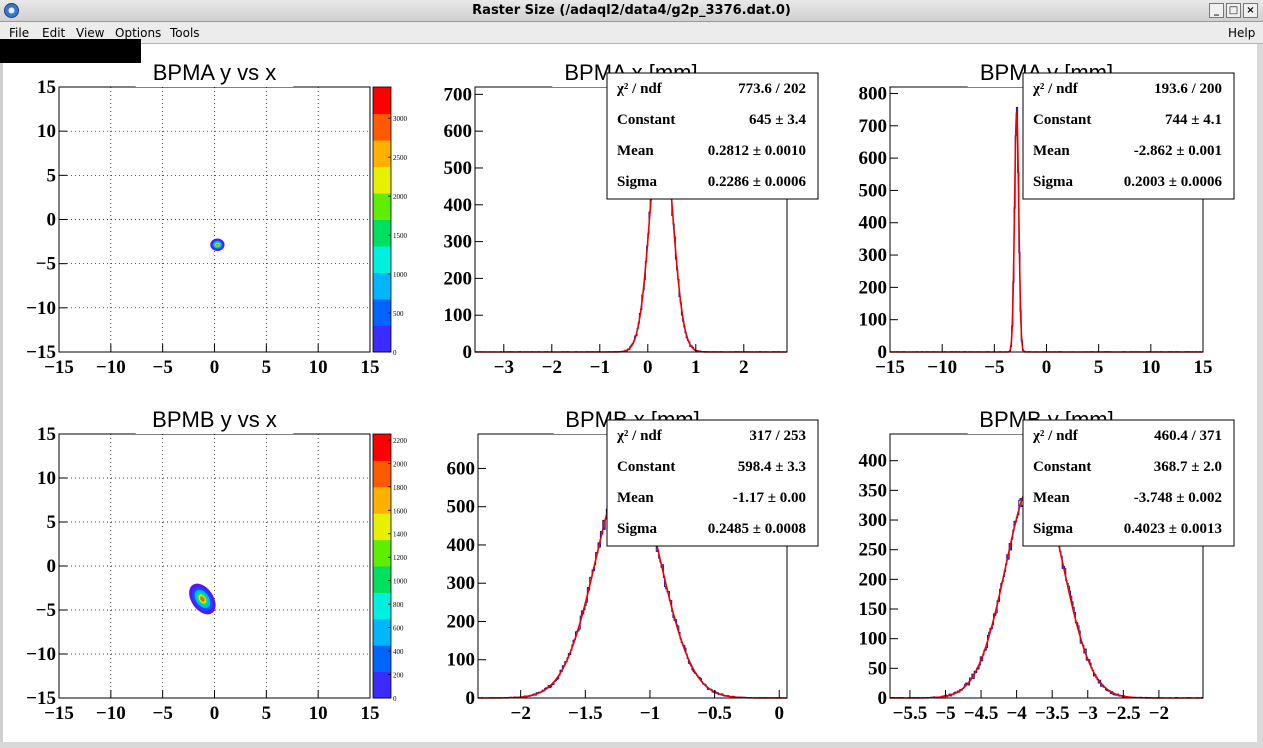 This screenshot has width=1263, height=748. I want to click on heatmap-contour, so click(217, 244).